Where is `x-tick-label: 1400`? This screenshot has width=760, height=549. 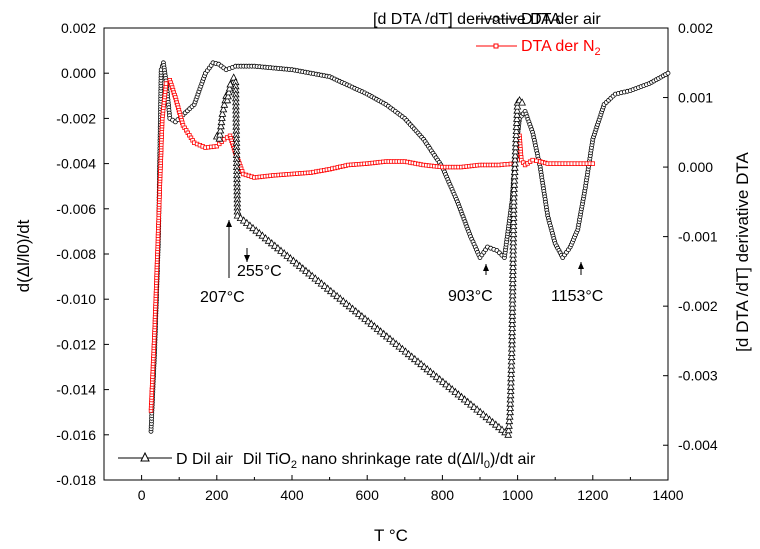 x-tick-label: 1400 is located at coordinates (667, 495).